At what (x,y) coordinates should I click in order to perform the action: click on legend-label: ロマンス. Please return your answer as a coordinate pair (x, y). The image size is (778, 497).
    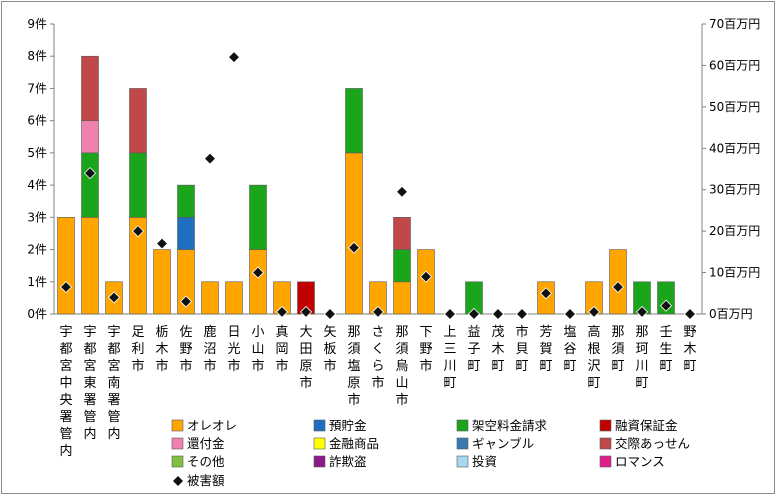
    Looking at the image, I should click on (640, 461).